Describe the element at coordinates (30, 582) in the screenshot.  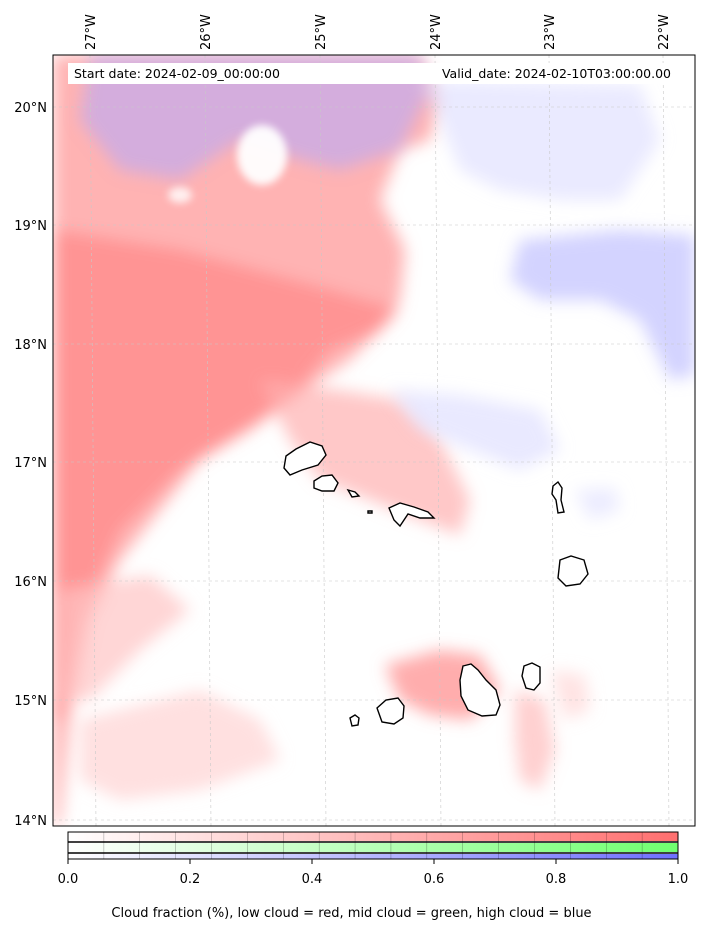
I see `lat-tick-label: 16°N` at that location.